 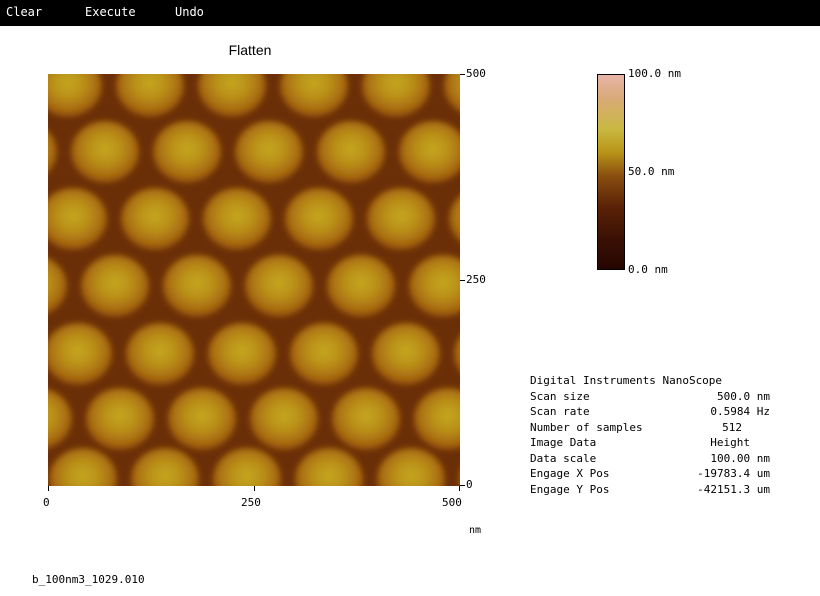 What do you see at coordinates (46, 502) in the screenshot?
I see `x-tick-label-0: 0` at bounding box center [46, 502].